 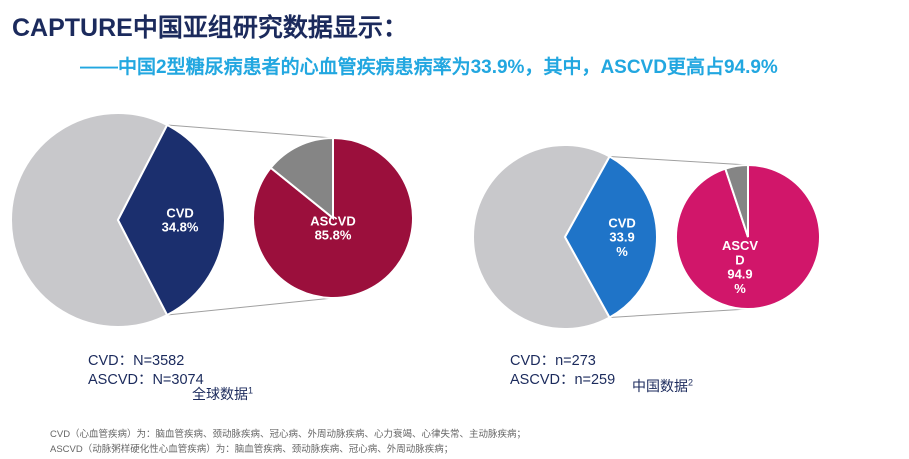 I want to click on global-cvd-label: CVD 34.8%, so click(x=180, y=219).